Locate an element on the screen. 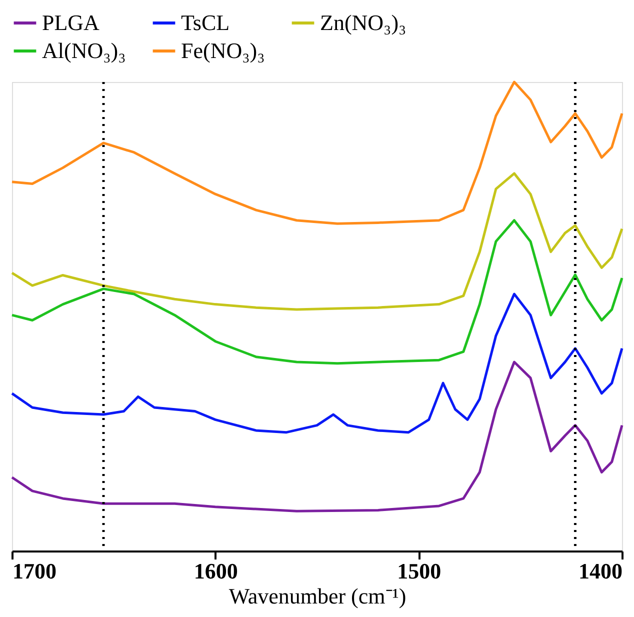  x-tick-label: 1700 is located at coordinates (34, 571).